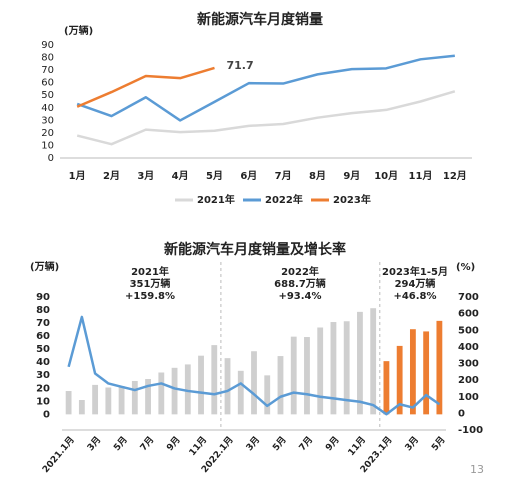 This screenshot has height=489, width=507. Describe the element at coordinates (317, 176) in the screenshot. I see `x-tick-label: 8月` at that location.